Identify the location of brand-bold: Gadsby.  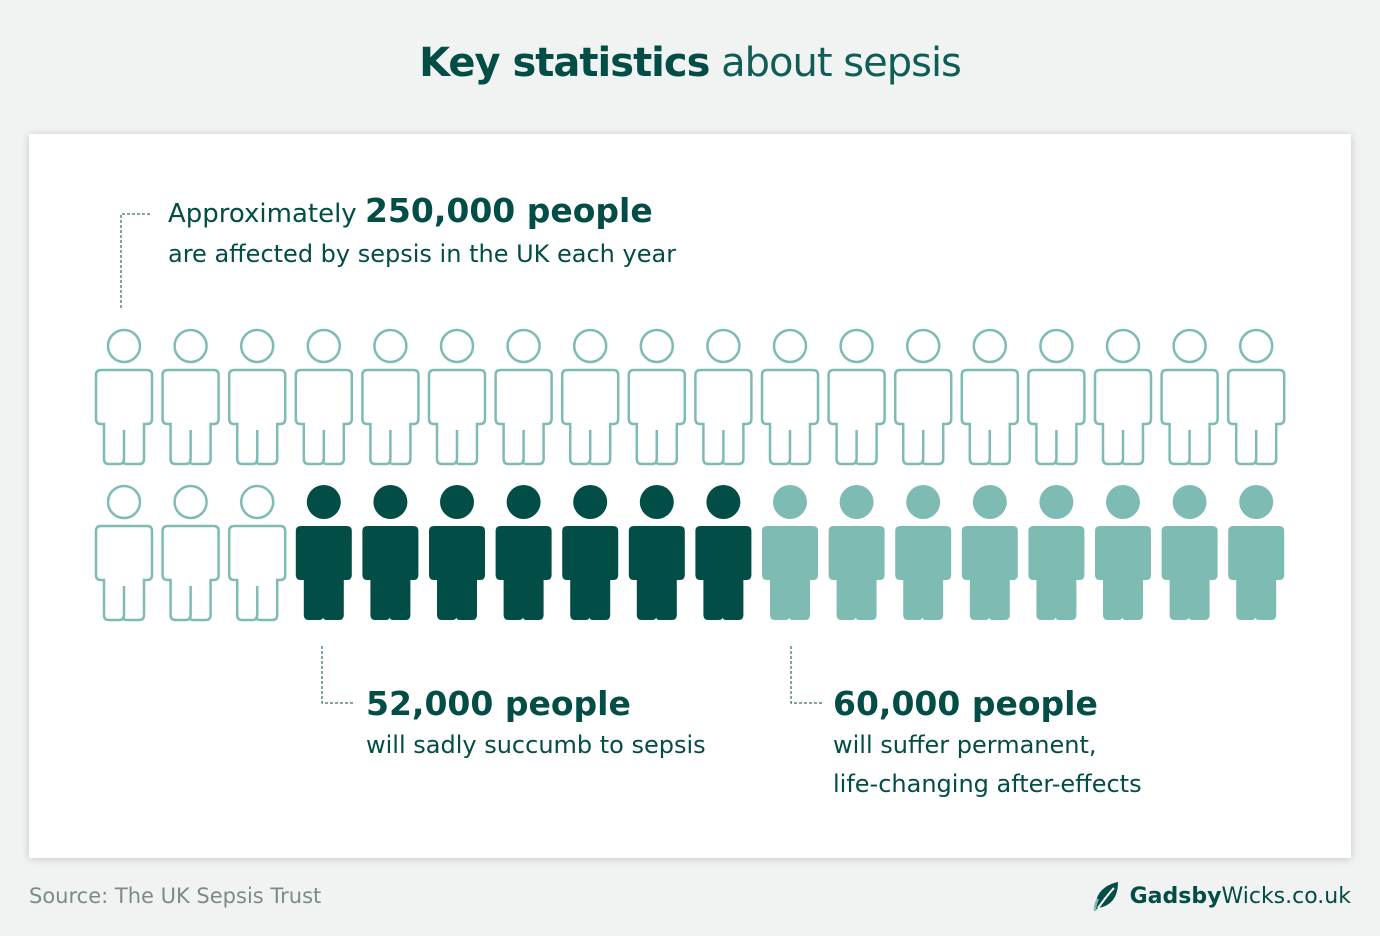
(1175, 896).